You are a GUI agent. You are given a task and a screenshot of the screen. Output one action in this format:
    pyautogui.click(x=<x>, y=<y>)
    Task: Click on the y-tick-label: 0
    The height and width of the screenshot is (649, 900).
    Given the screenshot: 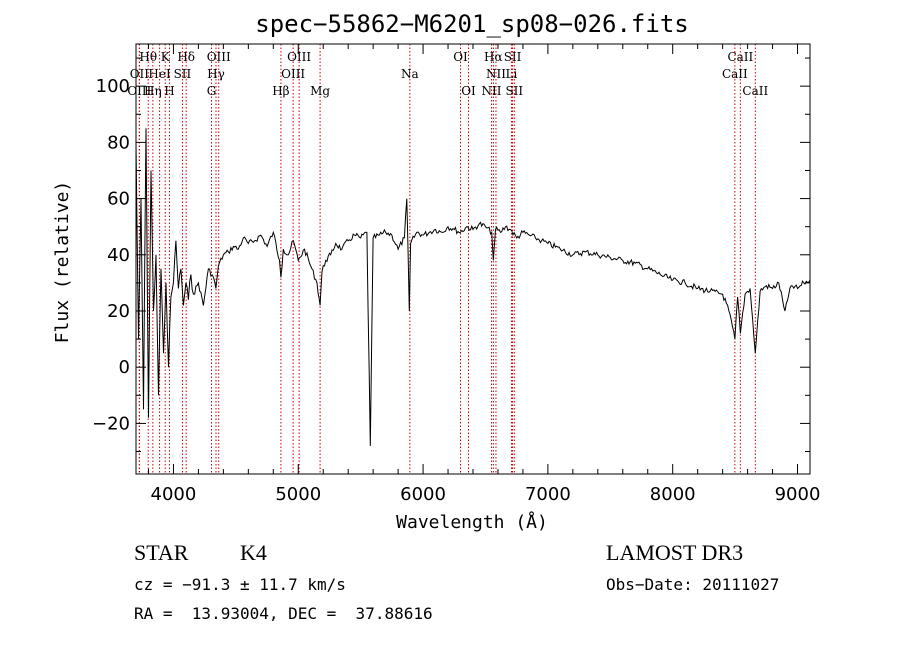 What is the action you would take?
    pyautogui.click(x=124, y=367)
    